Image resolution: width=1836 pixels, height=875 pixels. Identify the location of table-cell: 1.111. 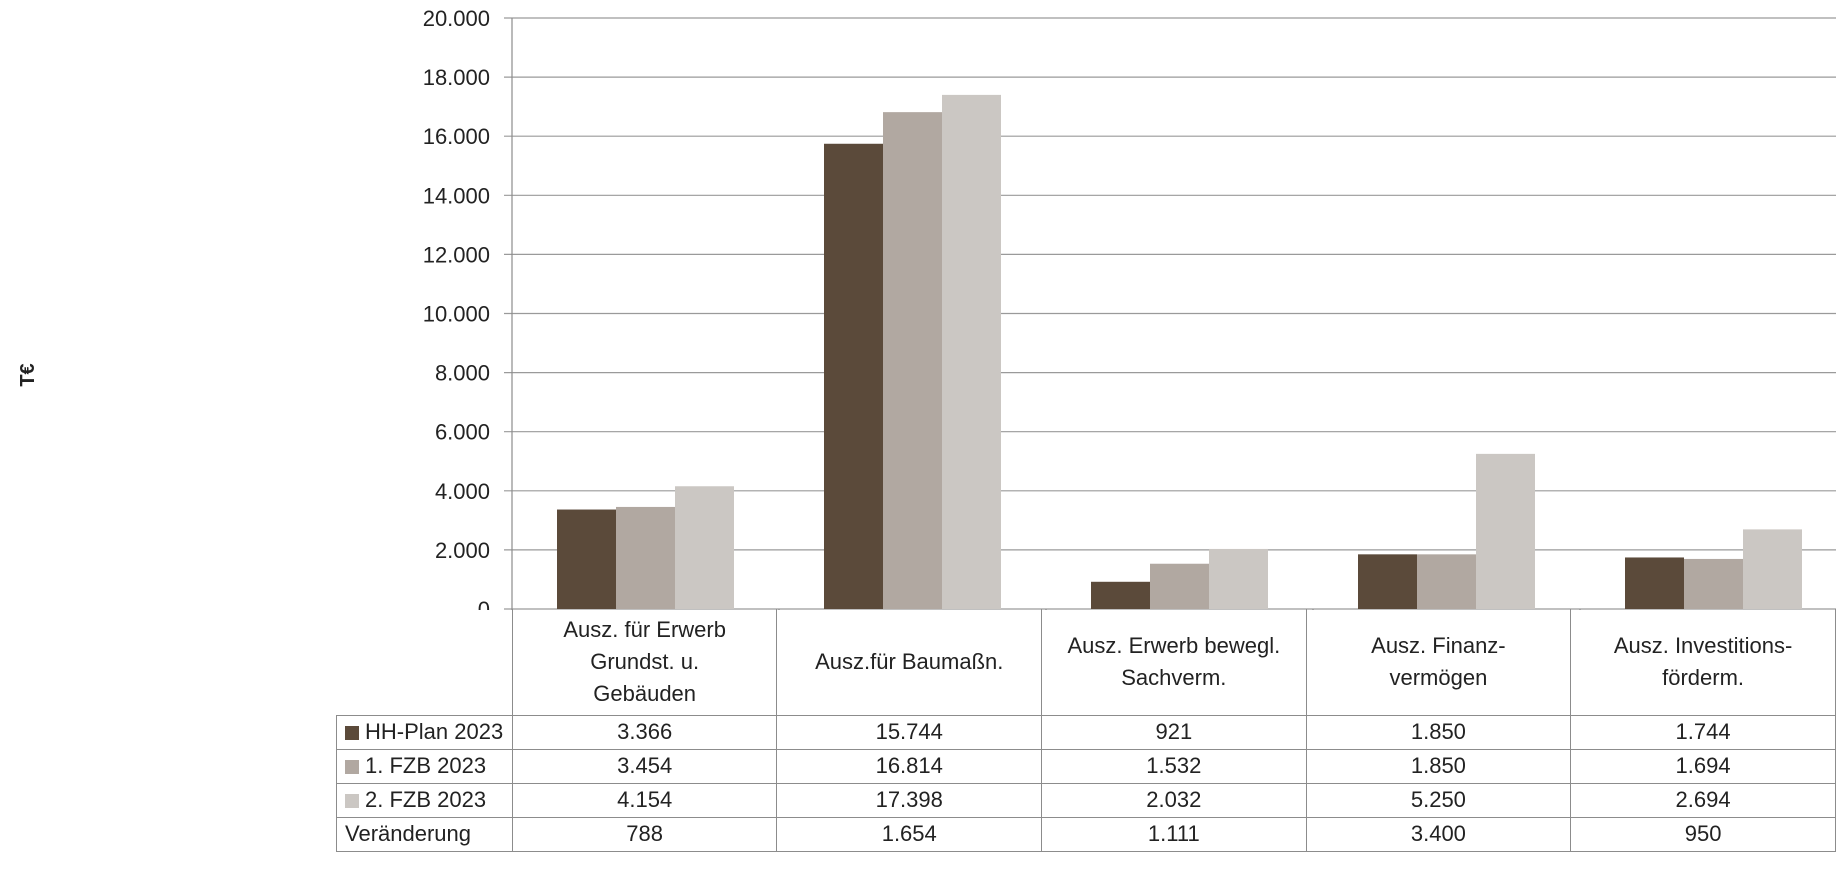
(1174, 834).